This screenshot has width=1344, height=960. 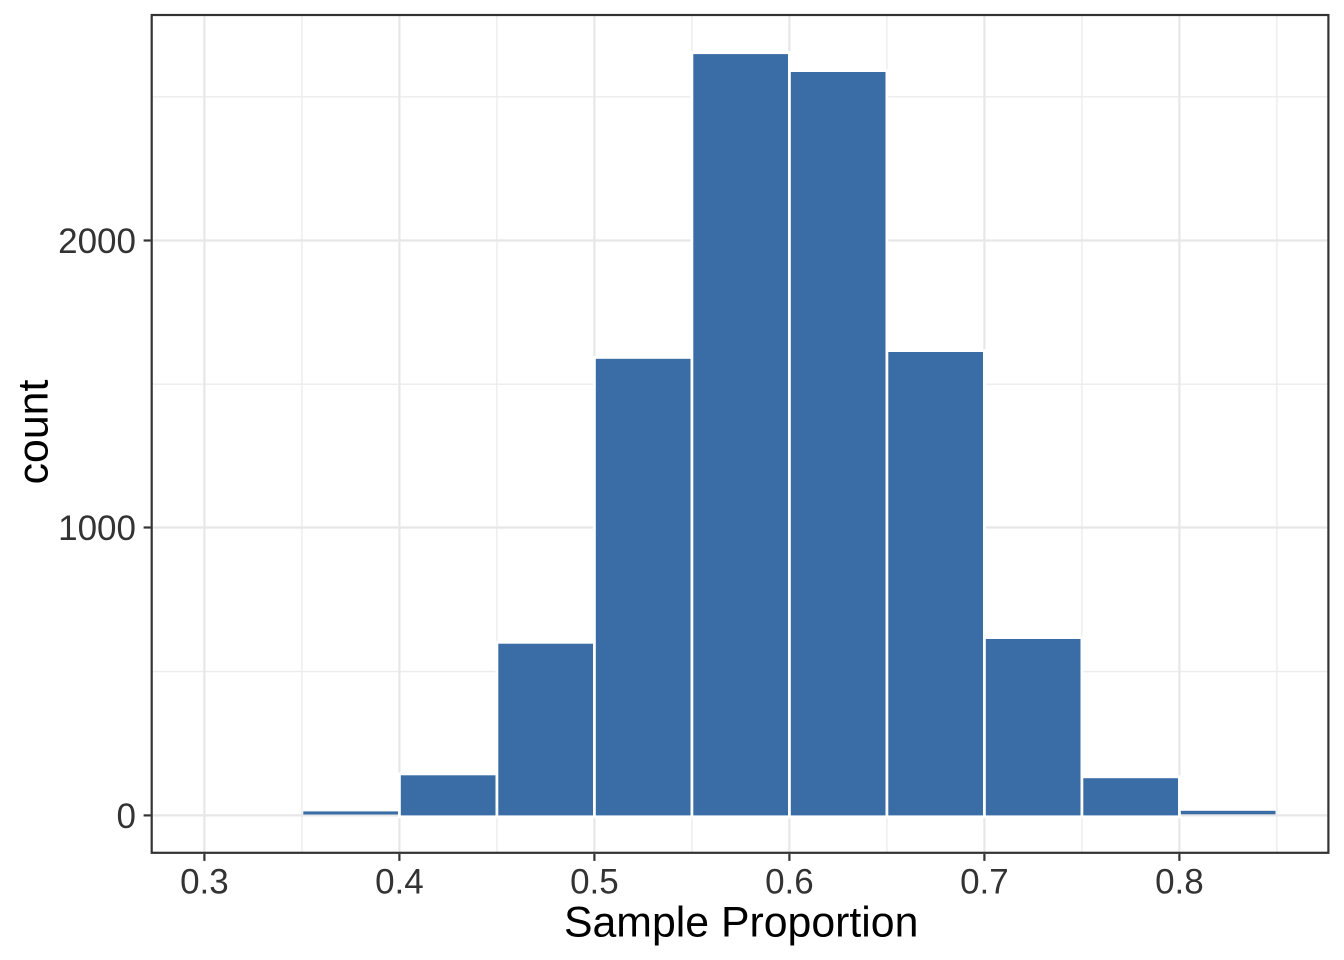 What do you see at coordinates (126, 816) in the screenshot?
I see `svg-text: 0` at bounding box center [126, 816].